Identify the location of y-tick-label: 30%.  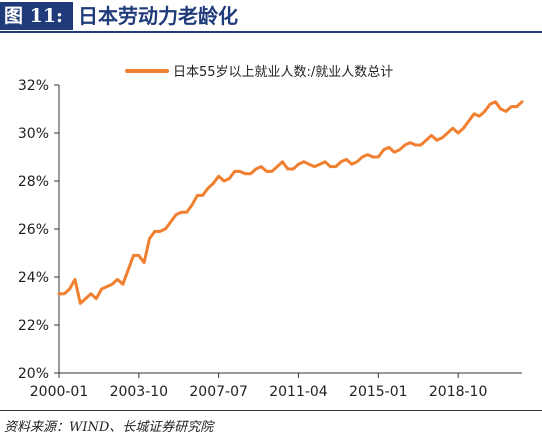
(33, 134).